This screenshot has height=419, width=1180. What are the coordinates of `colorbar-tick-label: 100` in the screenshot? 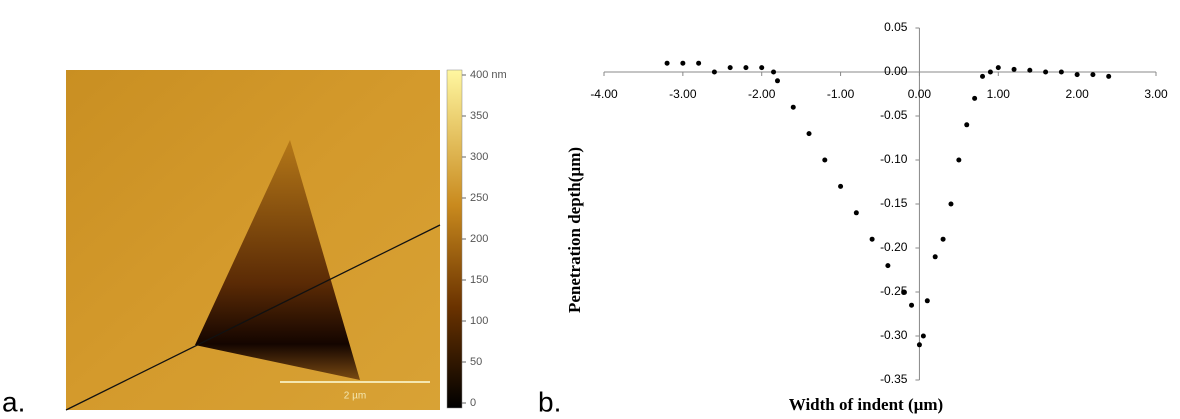 It's located at (479, 321).